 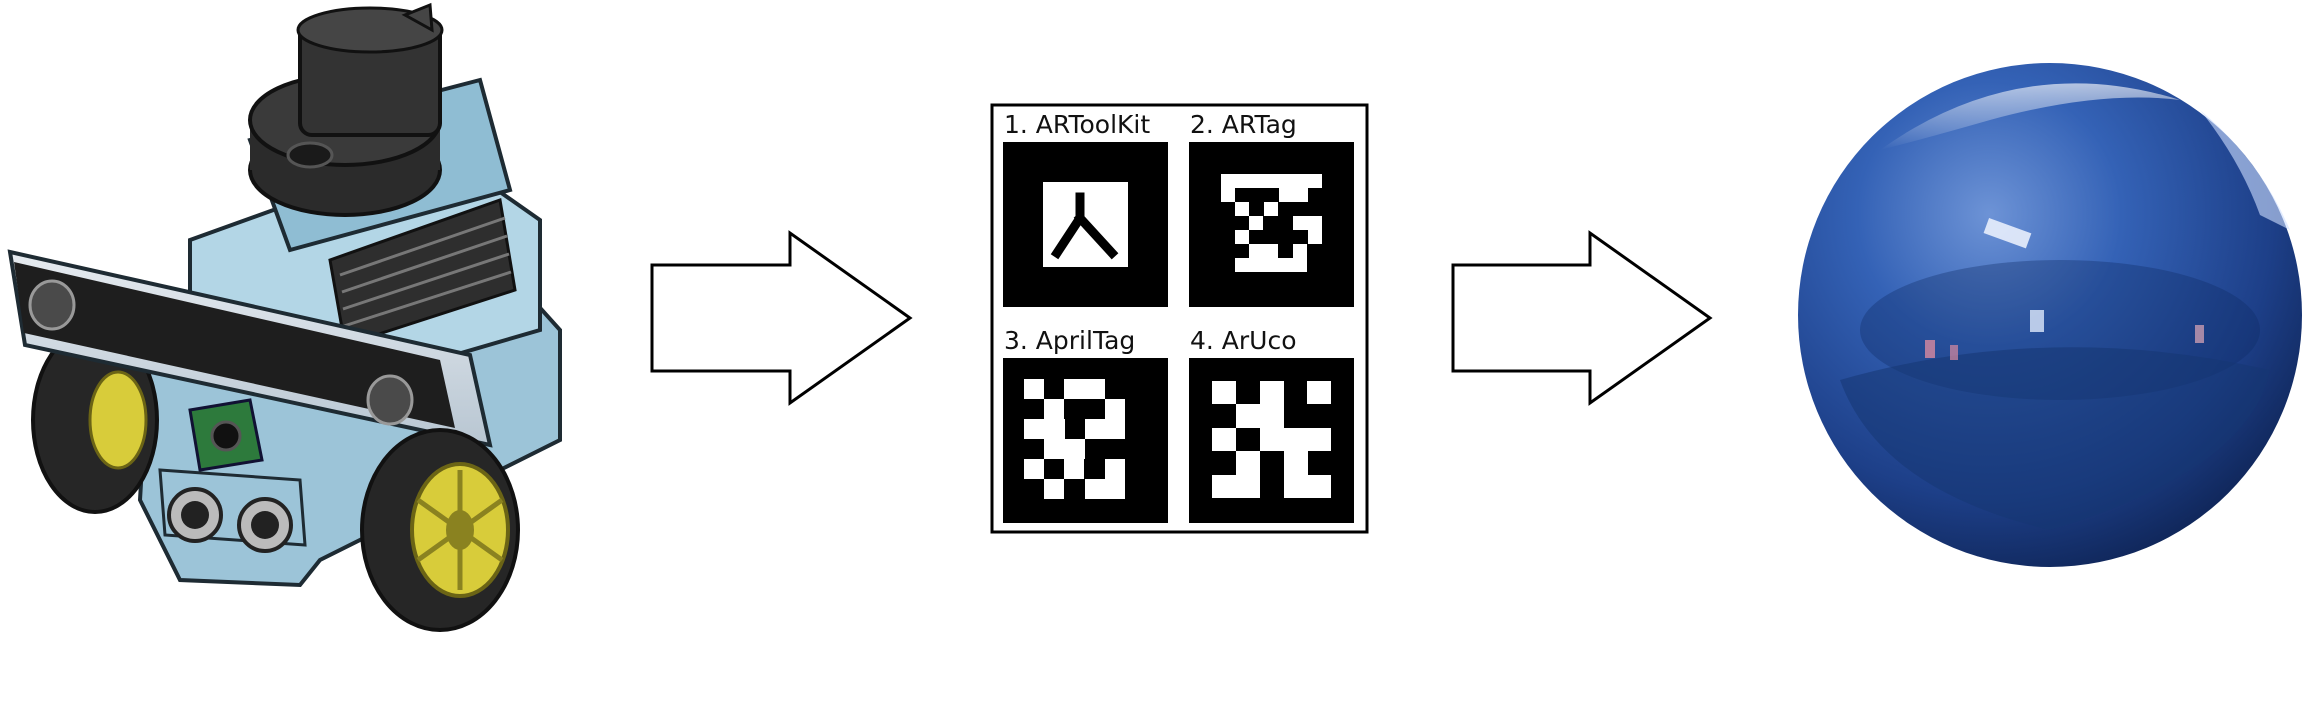 What do you see at coordinates (95, 420) in the screenshot?
I see `left-wheel` at bounding box center [95, 420].